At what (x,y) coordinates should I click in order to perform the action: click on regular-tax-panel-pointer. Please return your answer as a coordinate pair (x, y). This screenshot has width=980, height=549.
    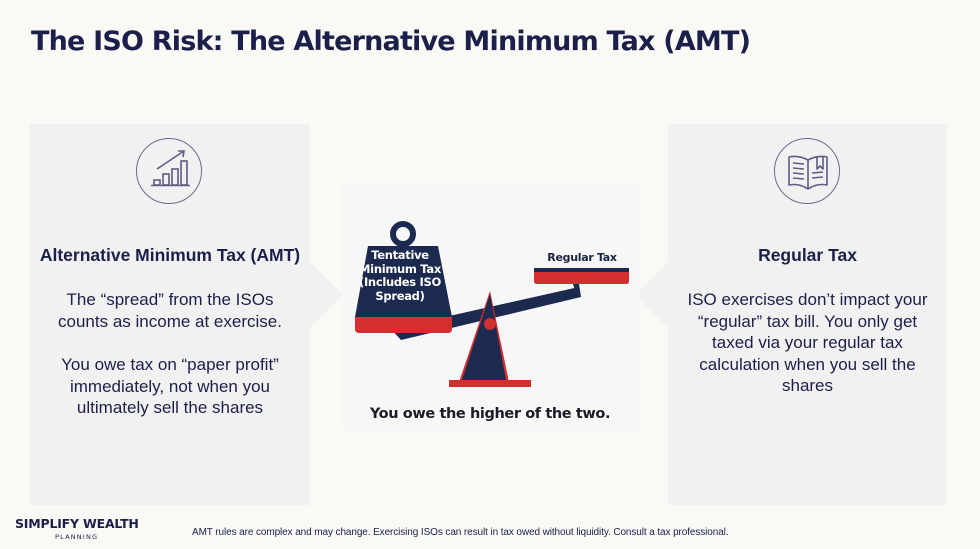
    Looking at the image, I should click on (651, 295).